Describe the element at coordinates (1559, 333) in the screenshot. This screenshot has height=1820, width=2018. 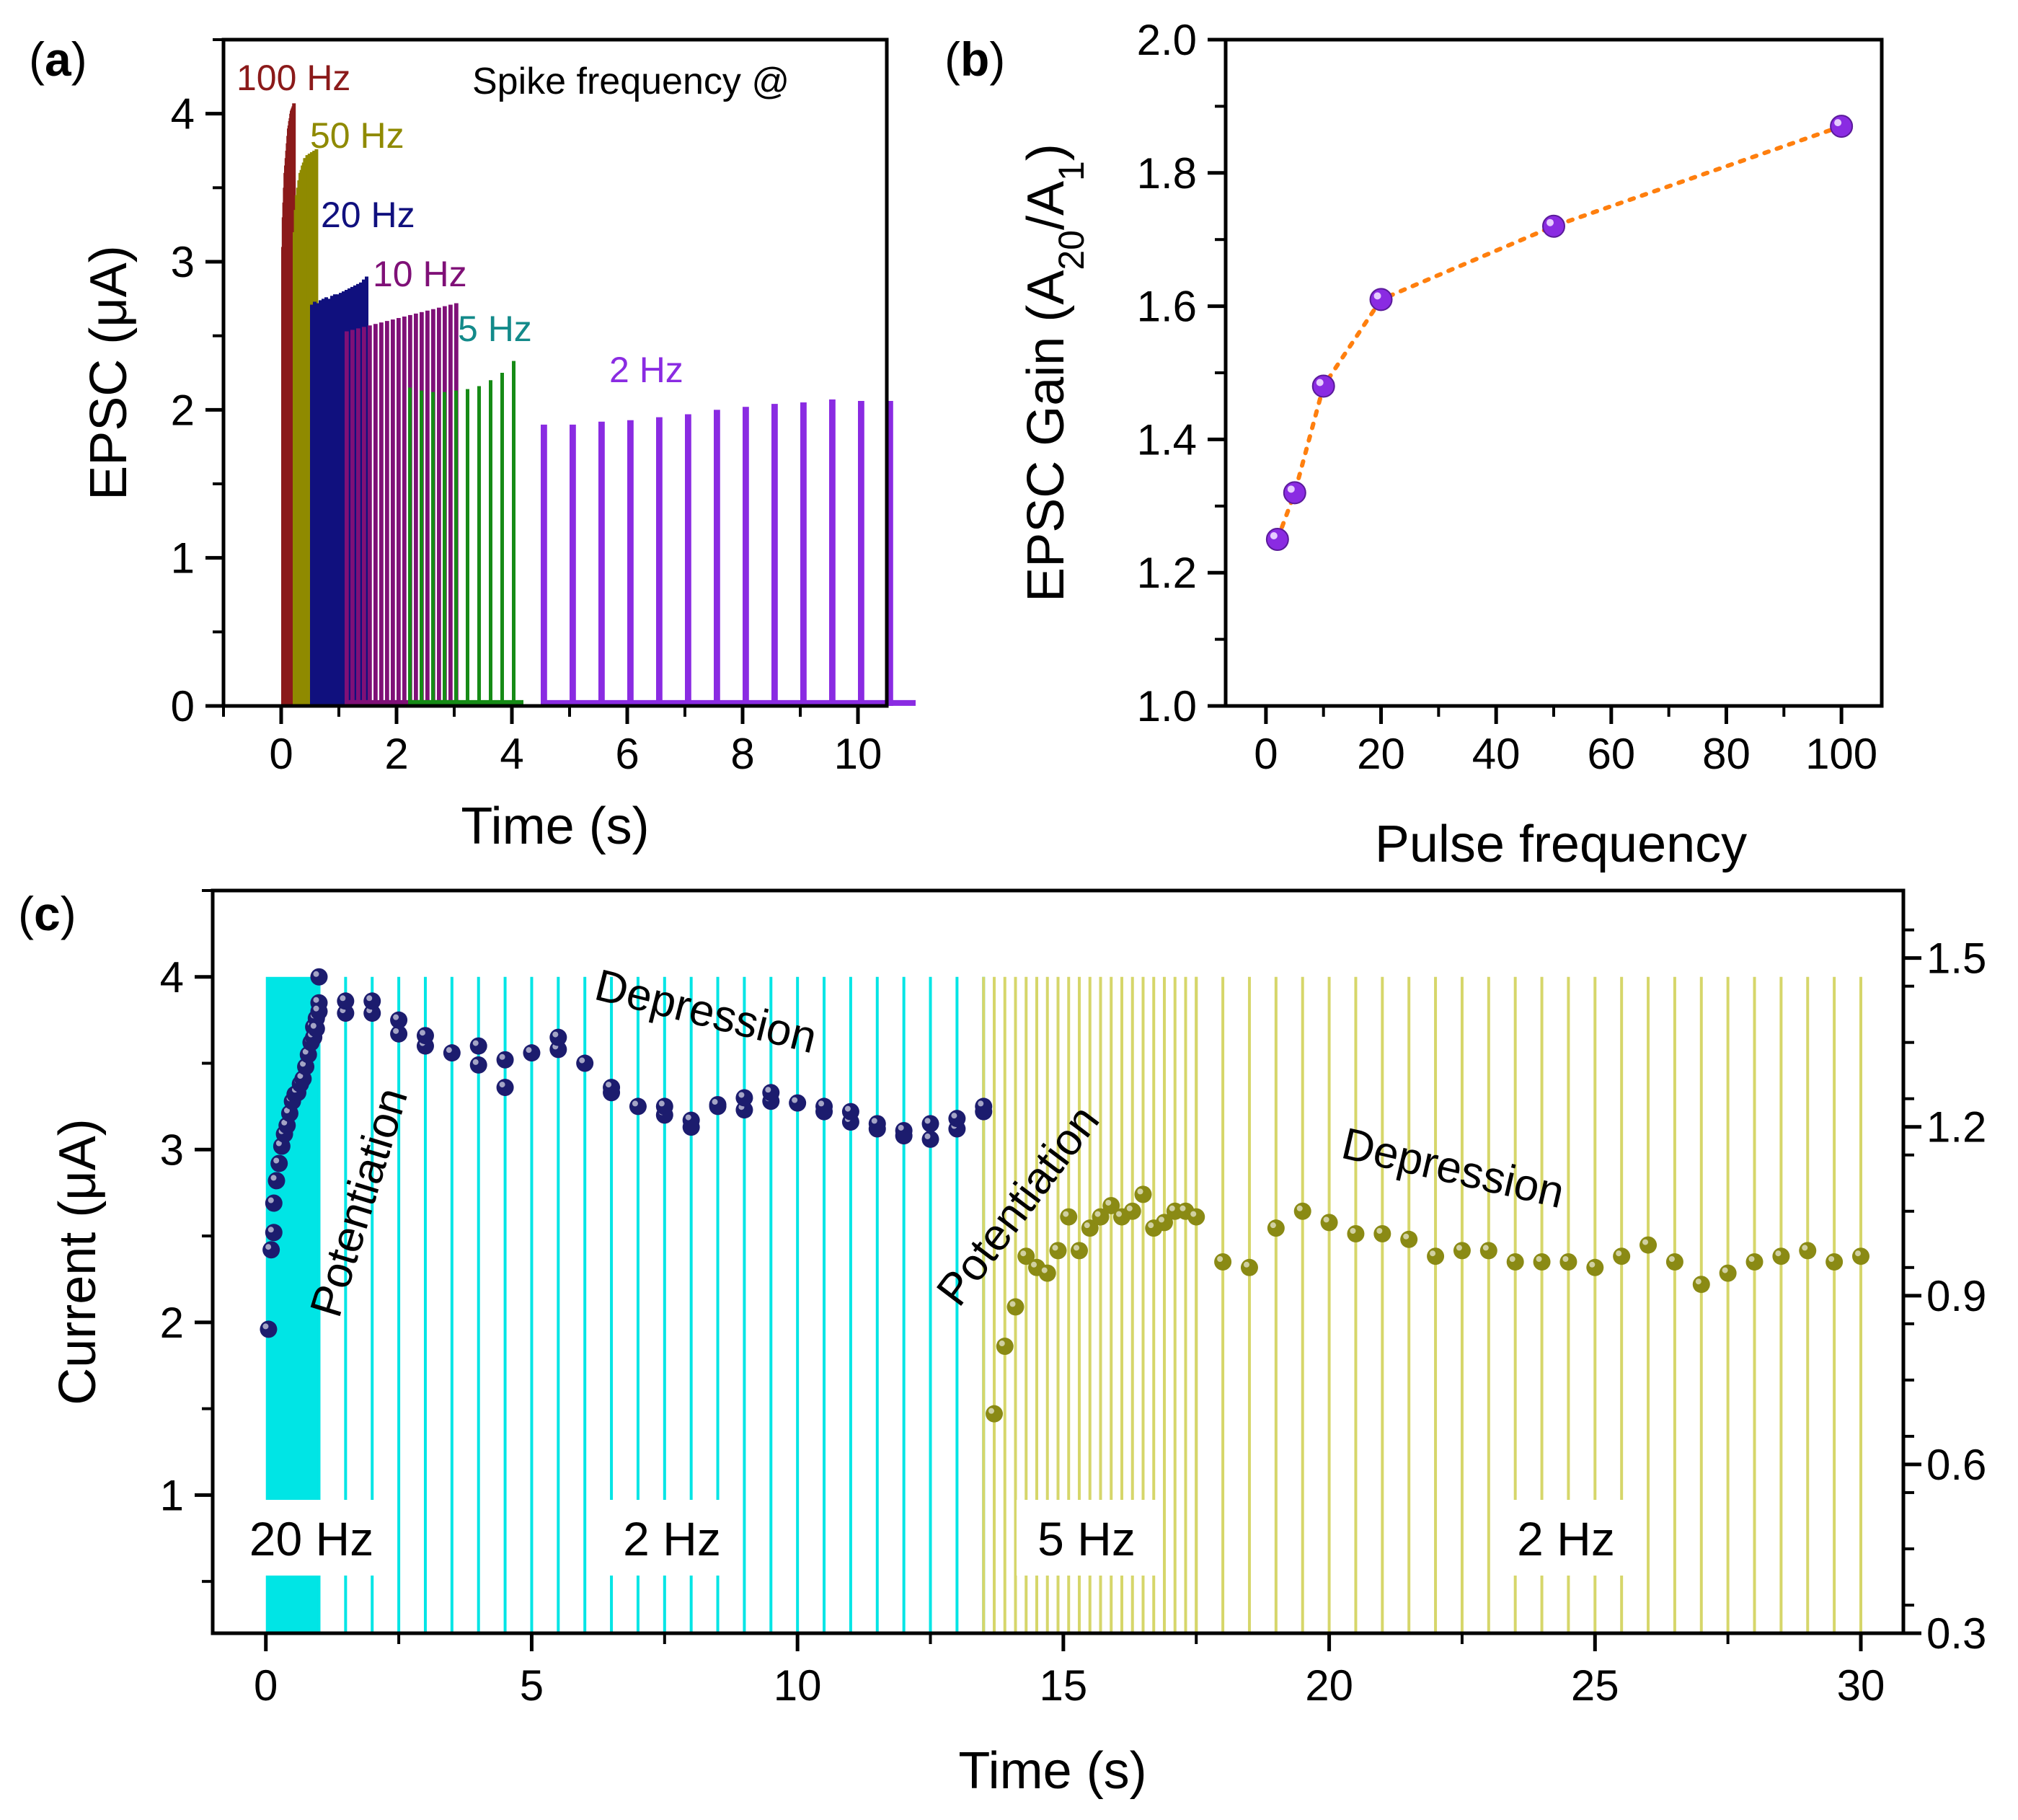
I see `panel-b-trend-line` at that location.